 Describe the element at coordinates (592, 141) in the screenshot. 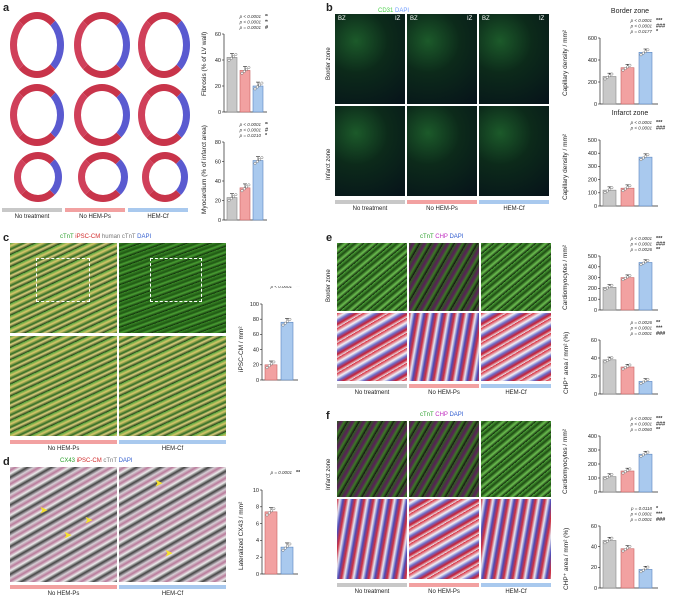

I see `tick-label: 500` at that location.